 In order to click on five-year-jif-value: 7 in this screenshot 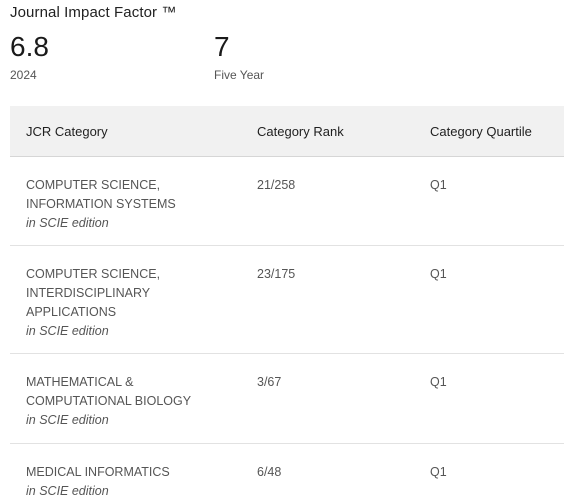, I will do `click(222, 46)`.